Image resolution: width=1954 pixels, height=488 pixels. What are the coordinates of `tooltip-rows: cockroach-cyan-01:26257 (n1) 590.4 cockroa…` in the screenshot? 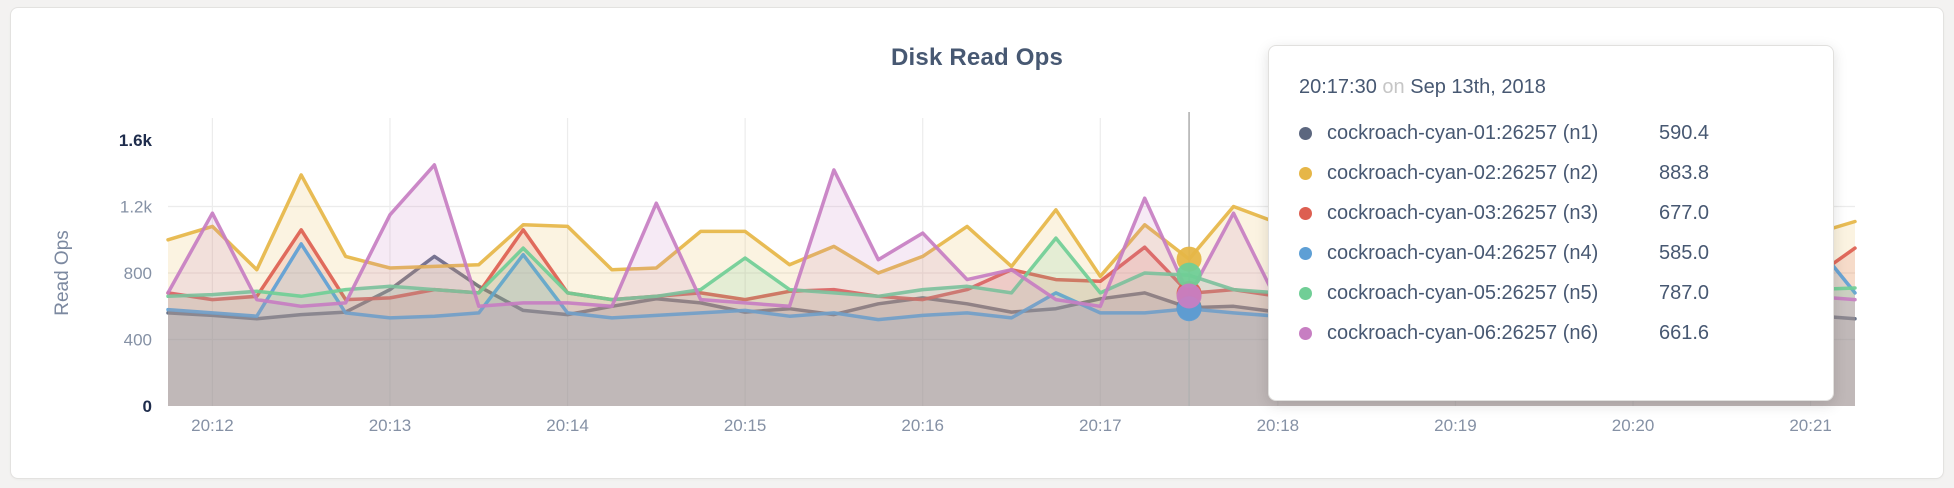 It's located at (1554, 233).